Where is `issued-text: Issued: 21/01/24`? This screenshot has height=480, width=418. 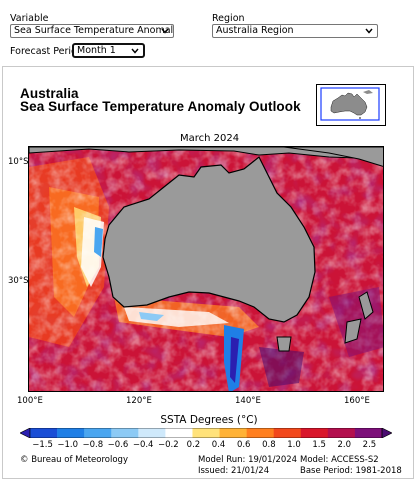
issued-text: Issued: 21/01/24 is located at coordinates (234, 471).